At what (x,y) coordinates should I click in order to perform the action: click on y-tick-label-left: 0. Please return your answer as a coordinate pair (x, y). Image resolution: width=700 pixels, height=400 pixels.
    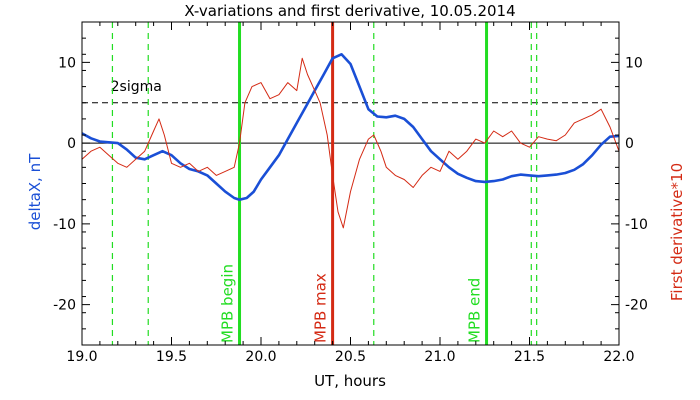
    Looking at the image, I should click on (71, 144).